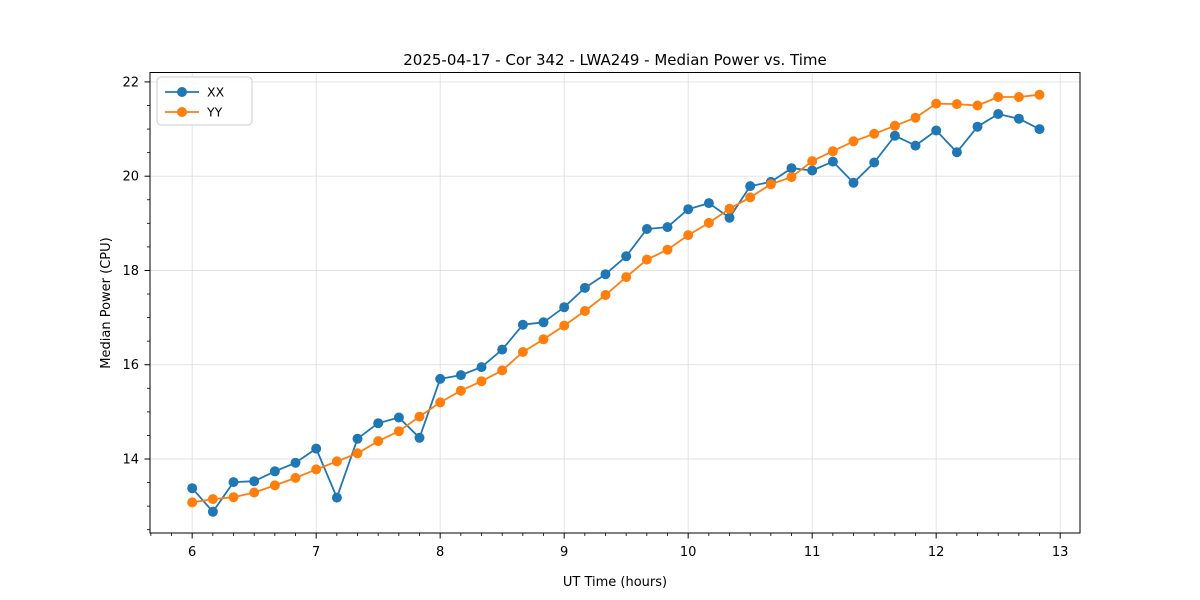 Image resolution: width=1200 pixels, height=600 pixels. Describe the element at coordinates (106, 302) in the screenshot. I see `y-axis-label: Median Power (CPU)` at that location.